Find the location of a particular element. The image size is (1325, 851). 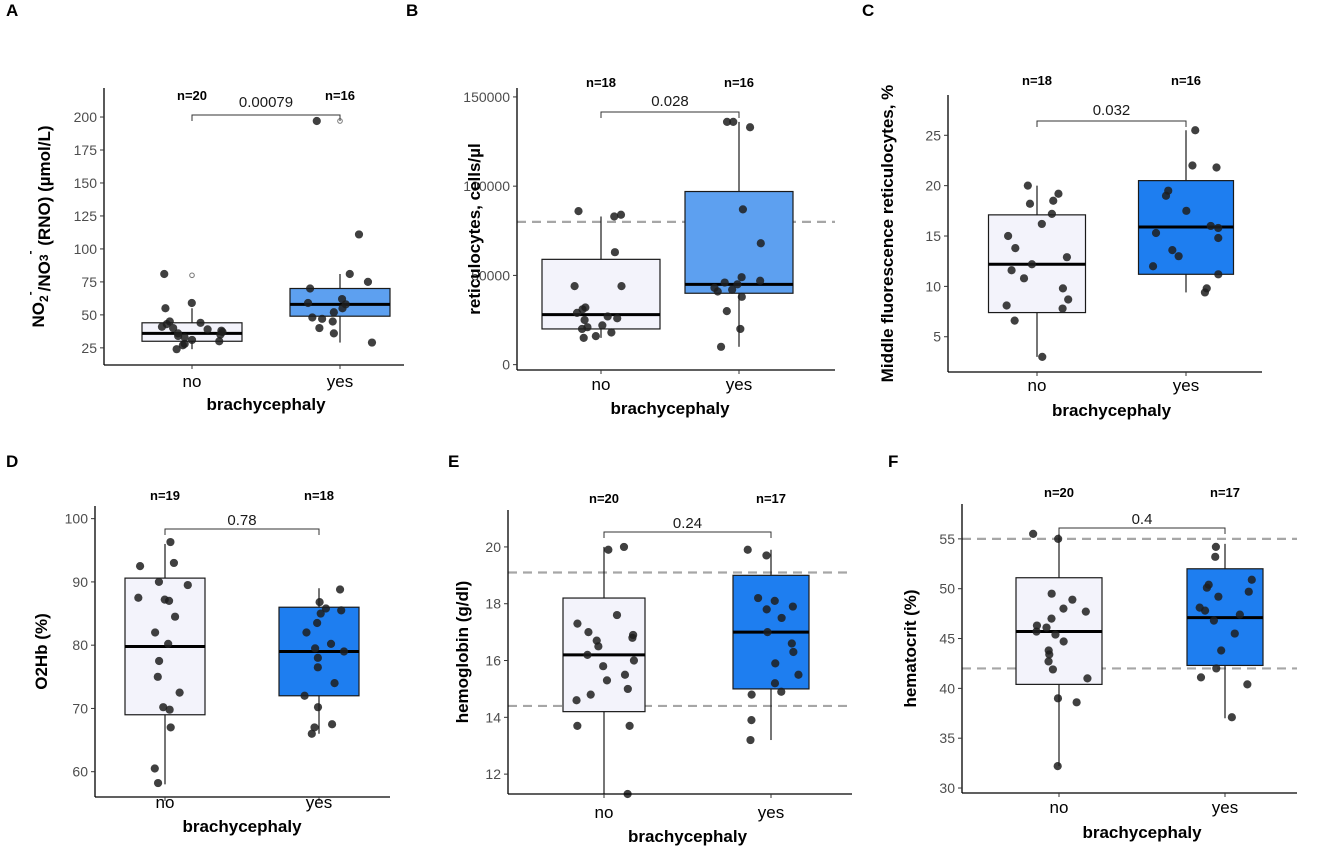

y-tick-label: 55 is located at coordinates (947, 539).